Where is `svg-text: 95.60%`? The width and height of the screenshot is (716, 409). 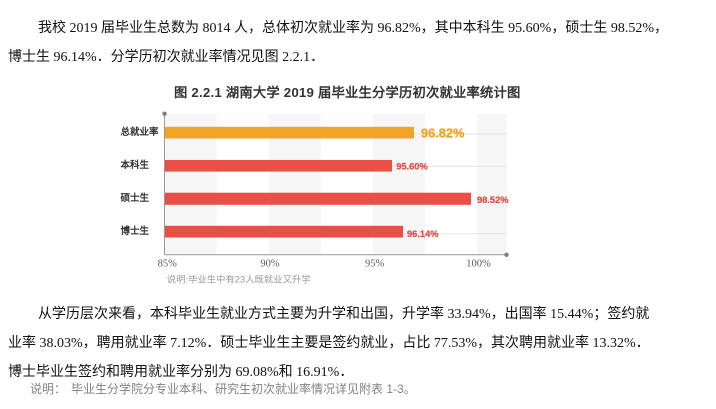
svg-text: 95.60% is located at coordinates (412, 166).